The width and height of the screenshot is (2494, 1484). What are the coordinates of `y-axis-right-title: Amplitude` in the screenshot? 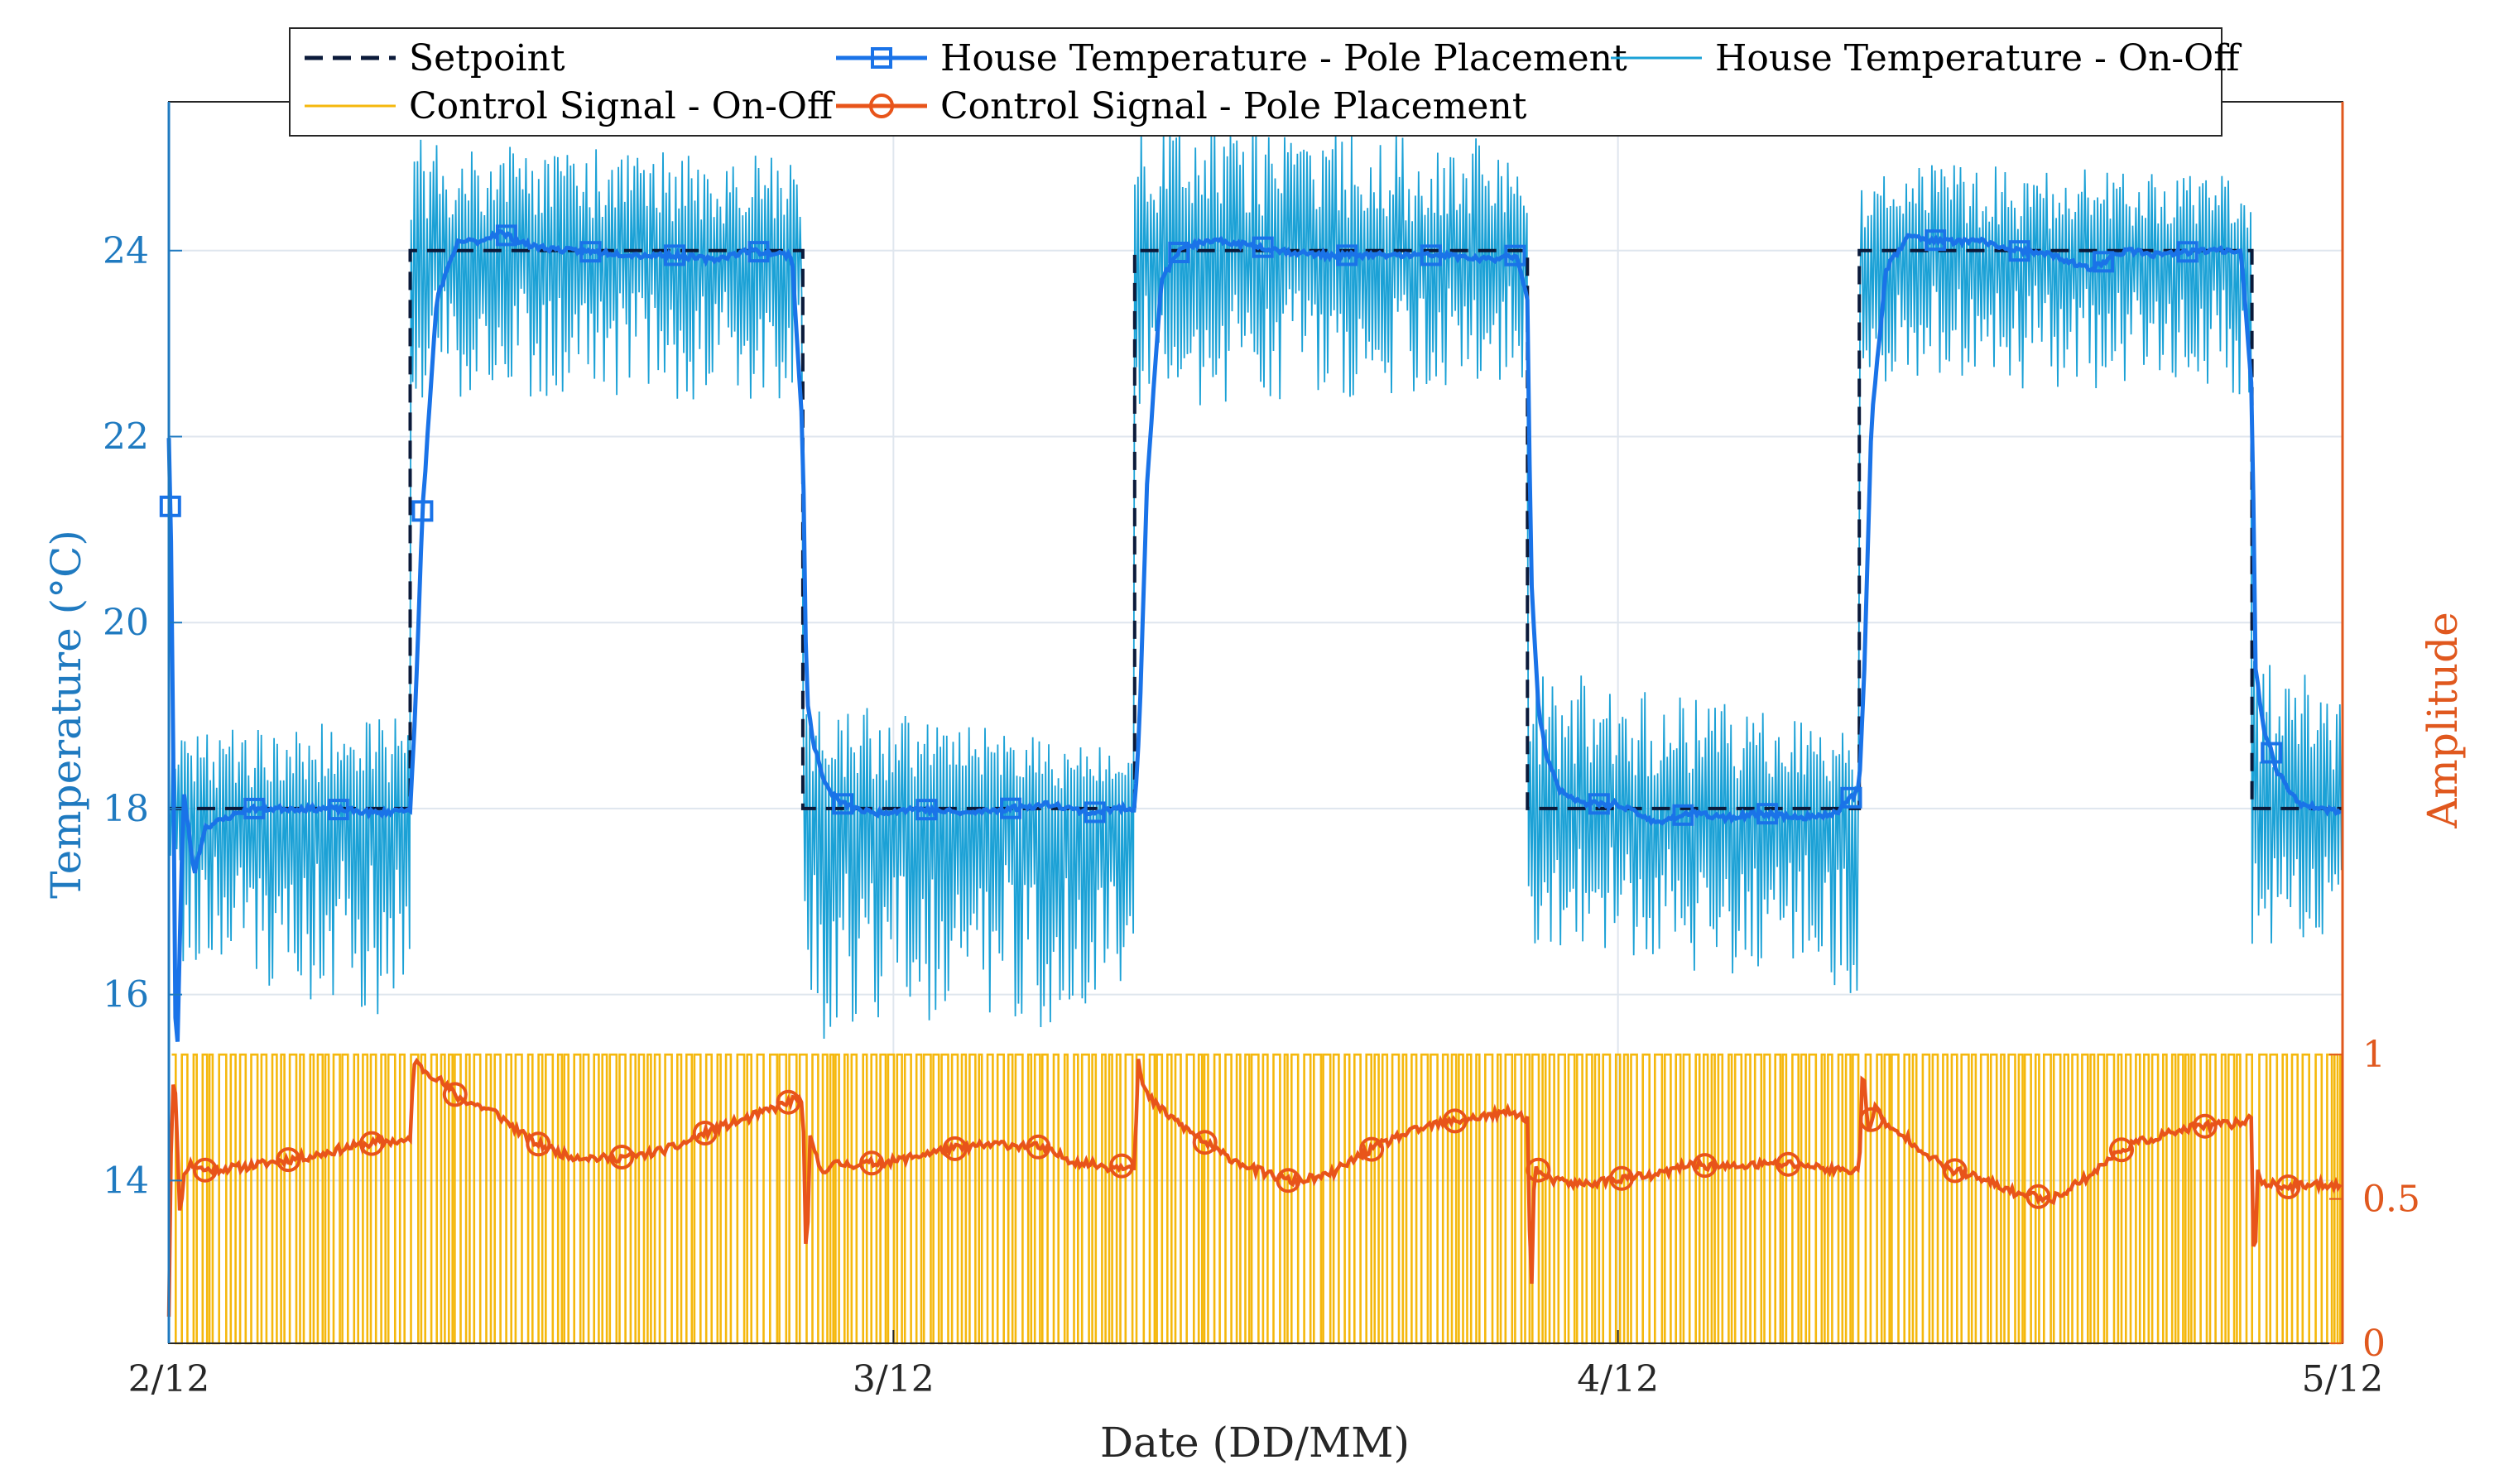 It's located at (2443, 720).